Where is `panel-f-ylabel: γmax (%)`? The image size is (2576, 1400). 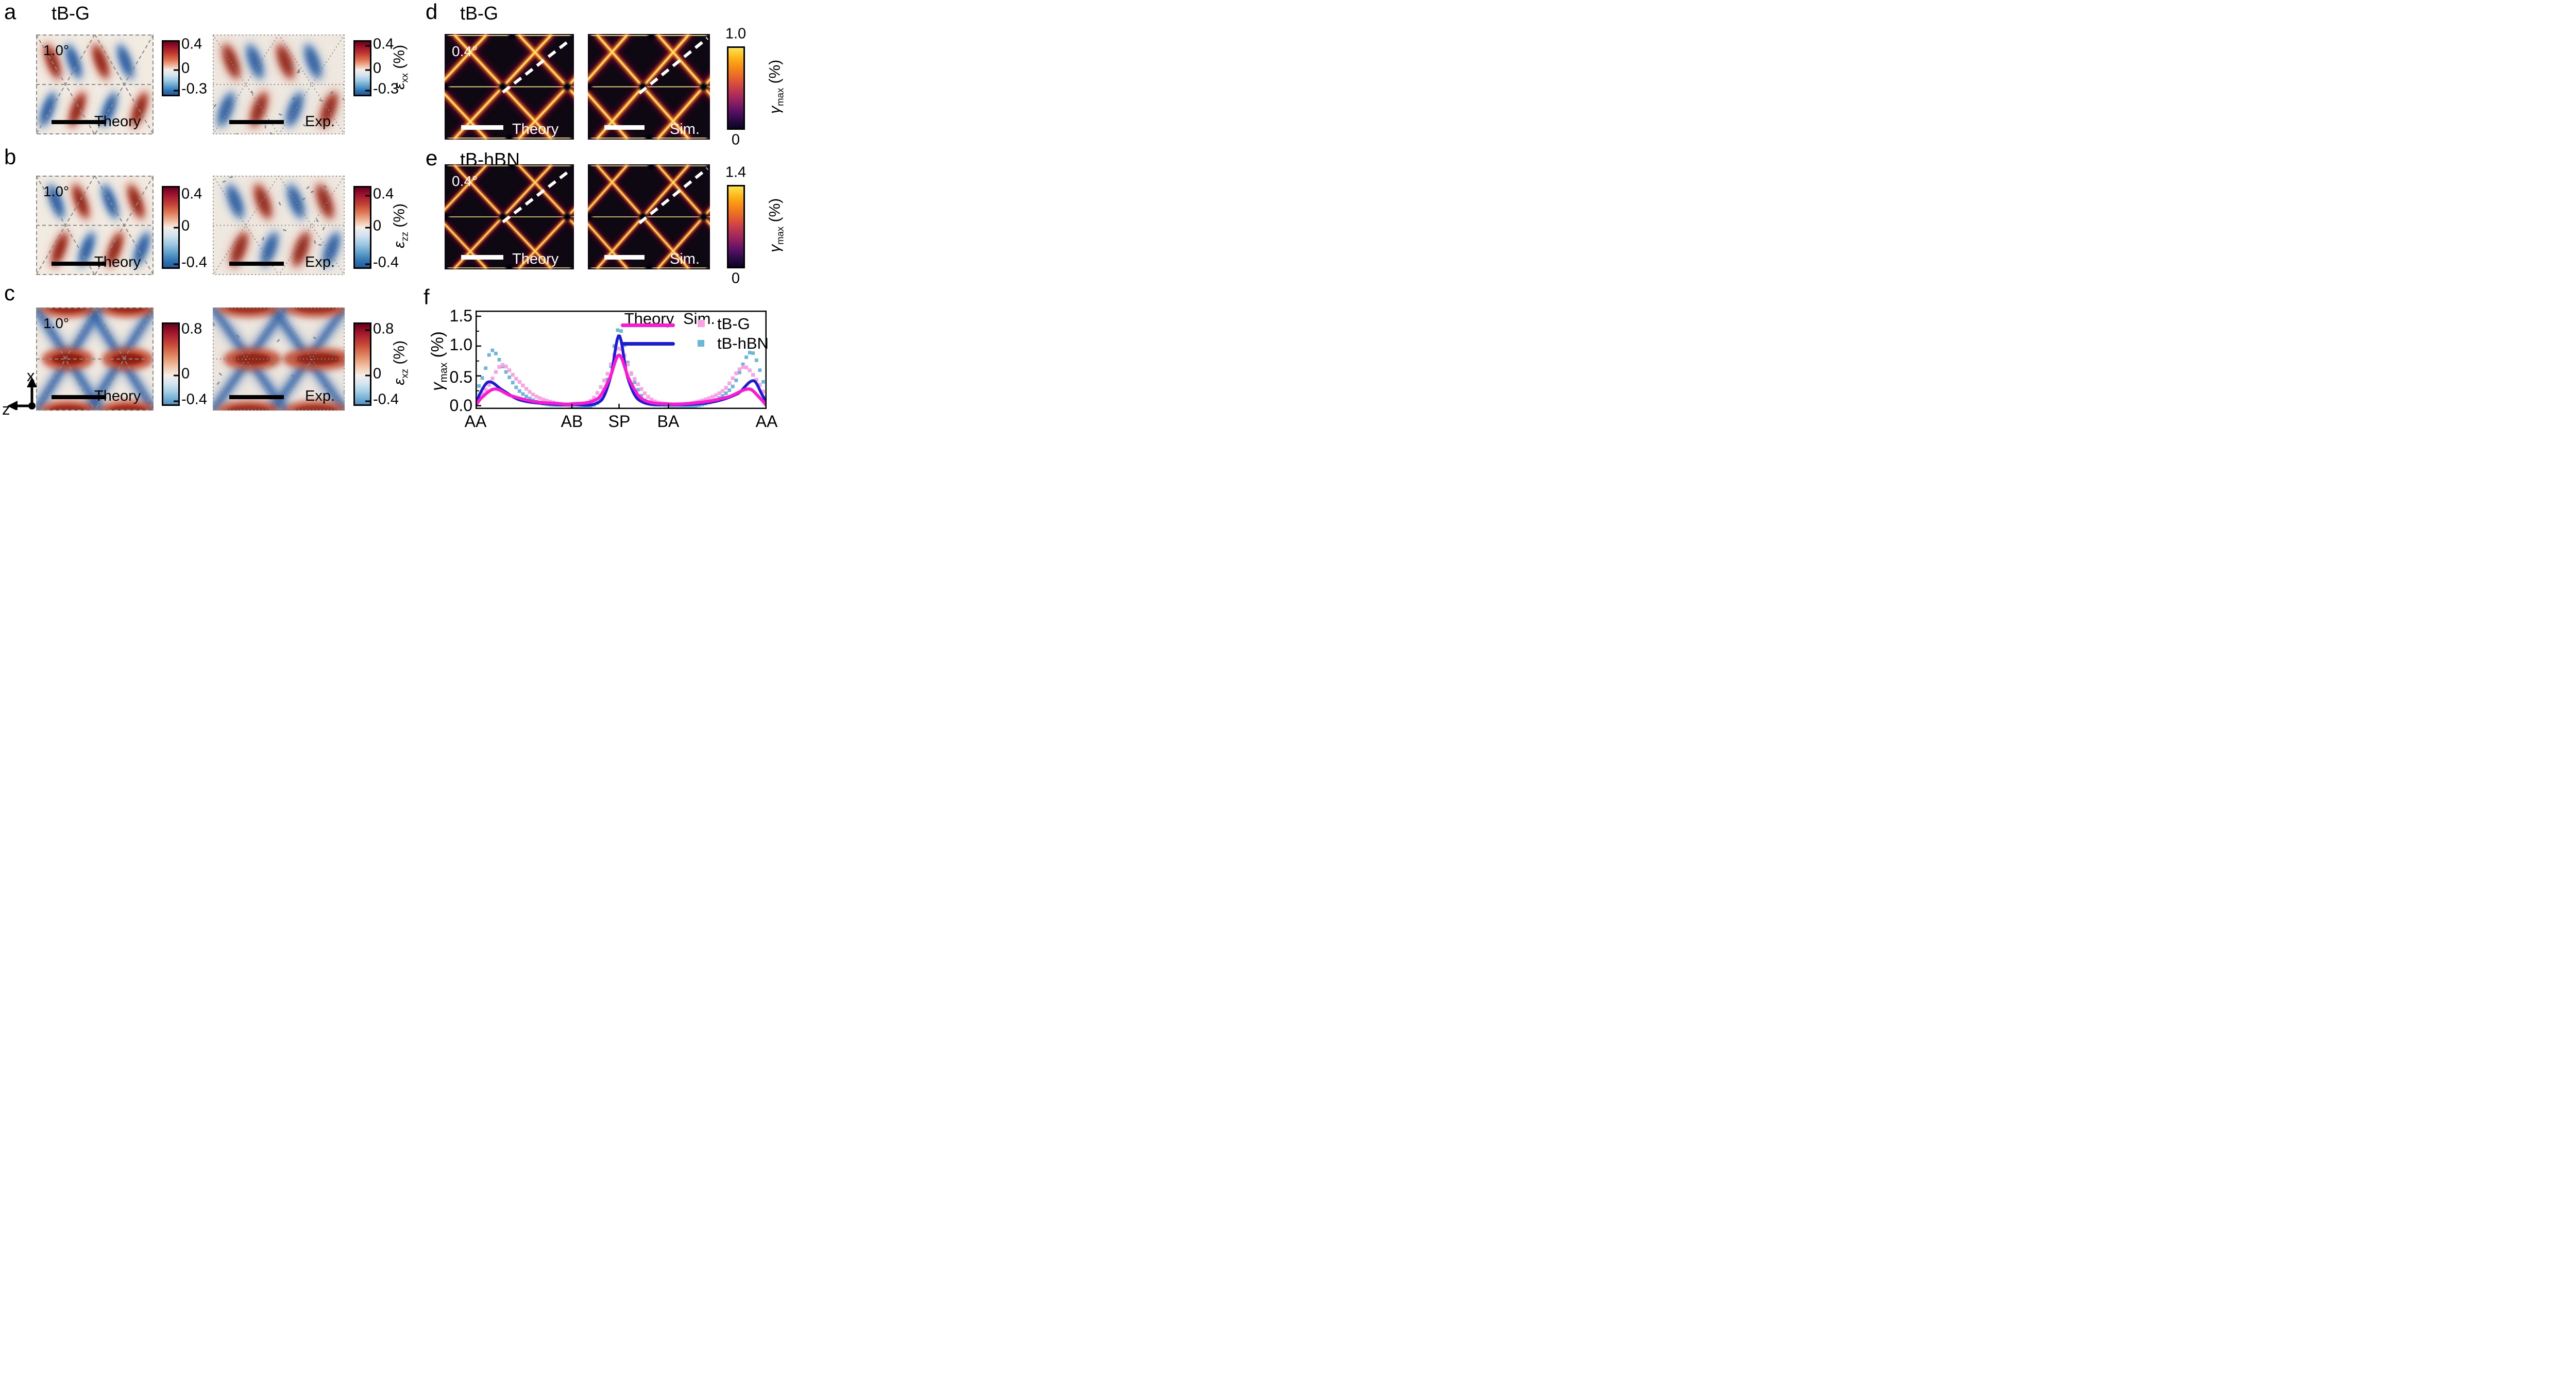
panel-f-ylabel: γmax (%) is located at coordinates (438, 361).